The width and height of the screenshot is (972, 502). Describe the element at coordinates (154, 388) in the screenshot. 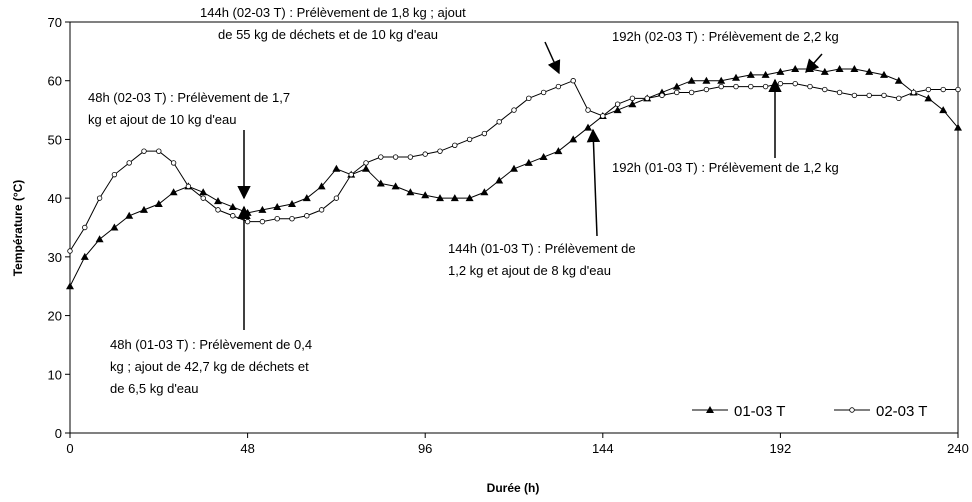

I see `annotation-text: de 6,5 kg d'eau` at that location.